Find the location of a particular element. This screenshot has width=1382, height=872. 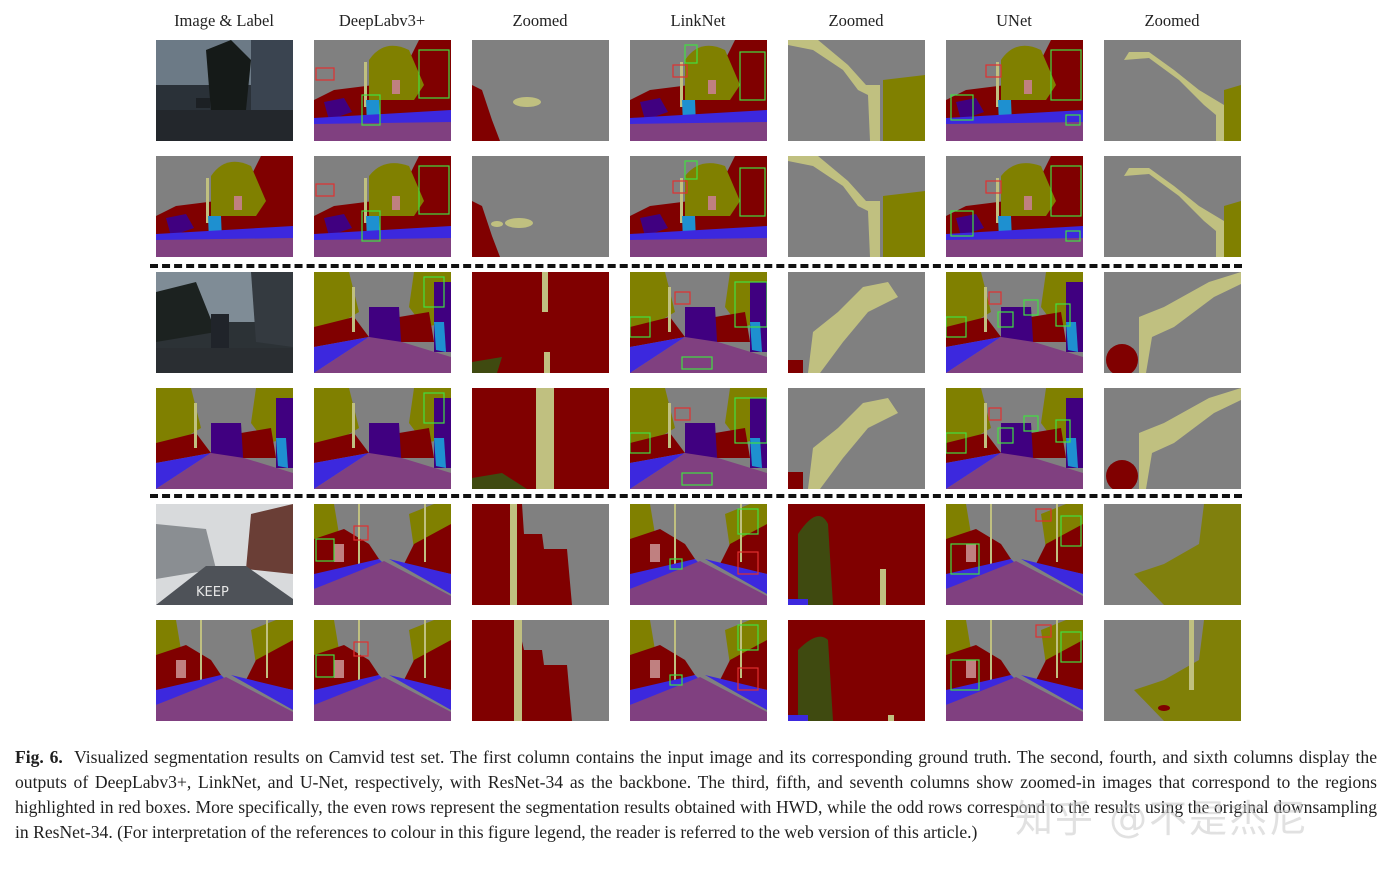

tile-row2-unet is located at coordinates (1014, 206).